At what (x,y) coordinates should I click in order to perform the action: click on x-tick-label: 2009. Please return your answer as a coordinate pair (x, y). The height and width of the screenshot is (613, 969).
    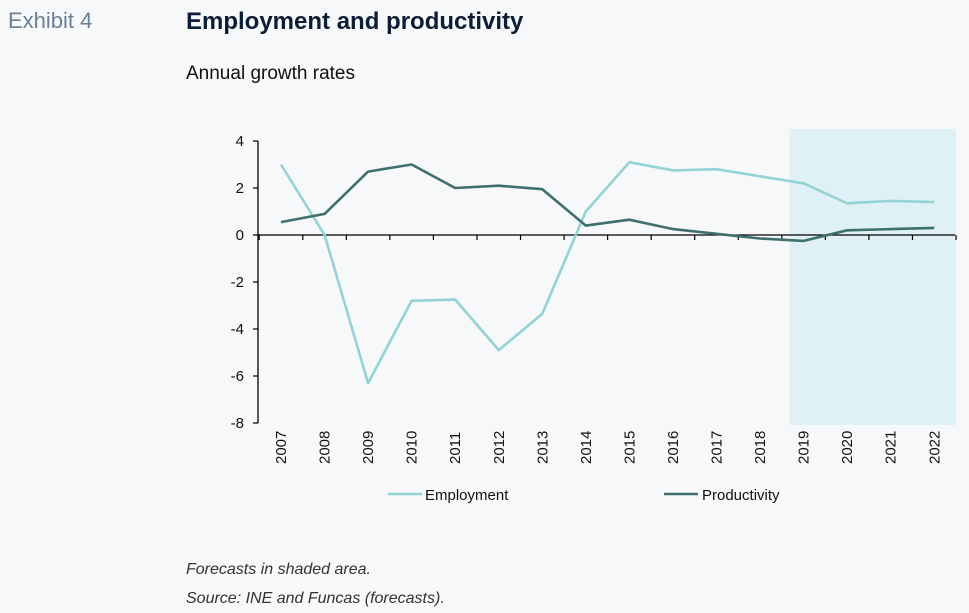
    Looking at the image, I should click on (368, 447).